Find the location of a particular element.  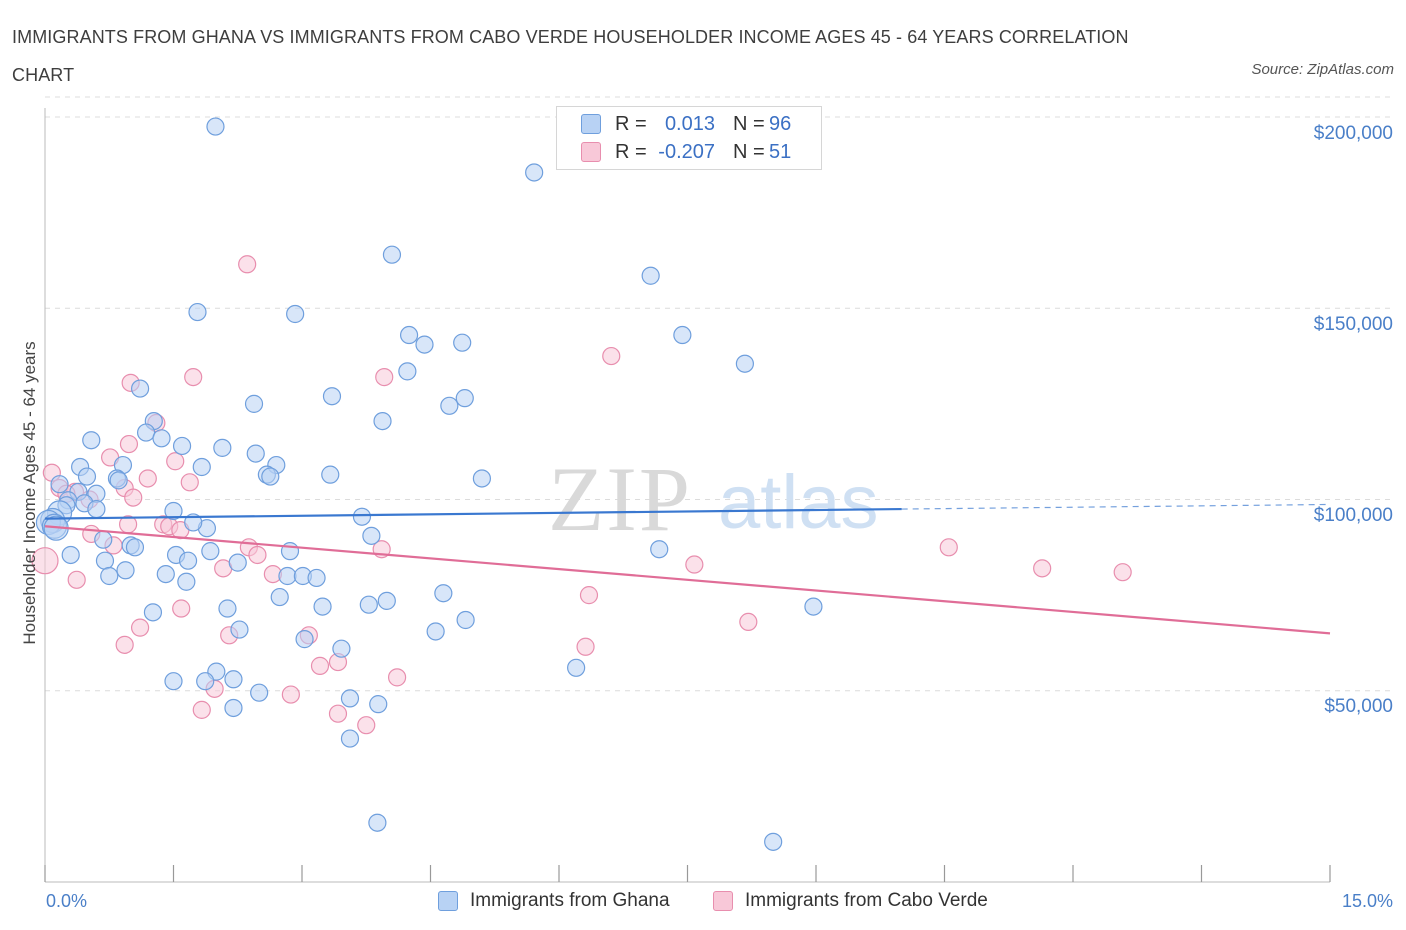

cabo-r-value: -0.207 is located at coordinates (686, 151).